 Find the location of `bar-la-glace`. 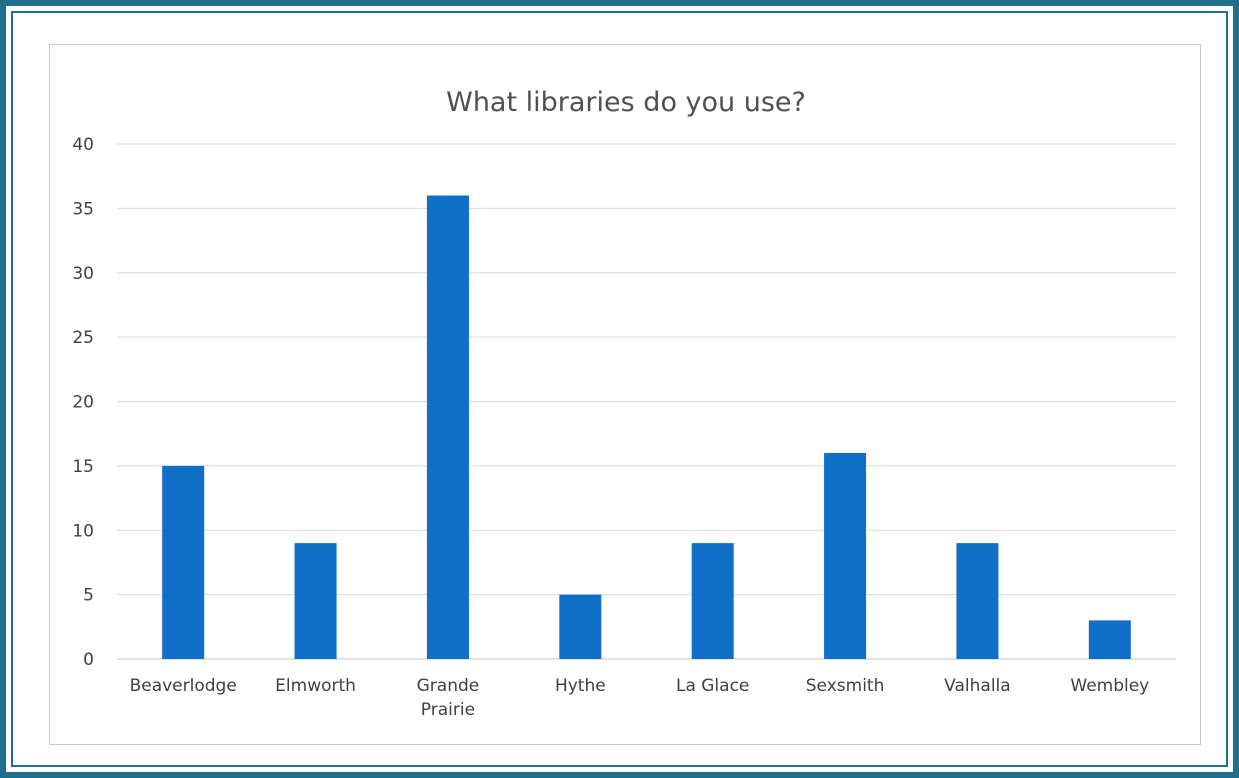

bar-la-glace is located at coordinates (712, 601).